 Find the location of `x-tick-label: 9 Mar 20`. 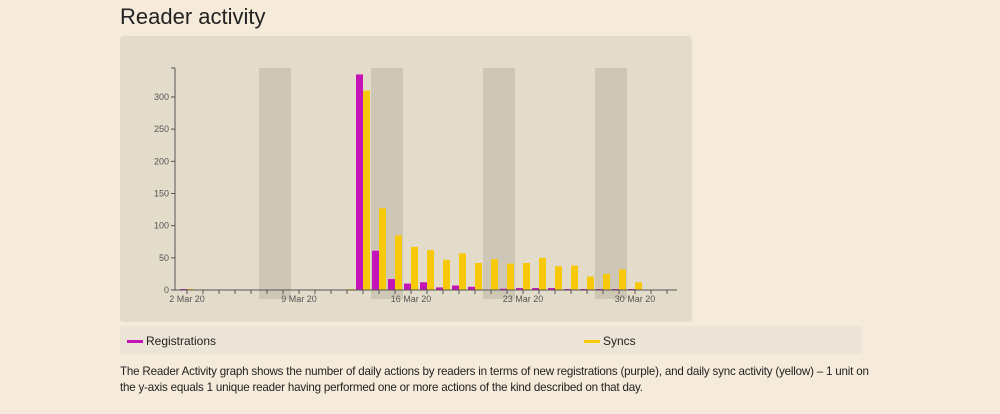

x-tick-label: 9 Mar 20 is located at coordinates (299, 299).